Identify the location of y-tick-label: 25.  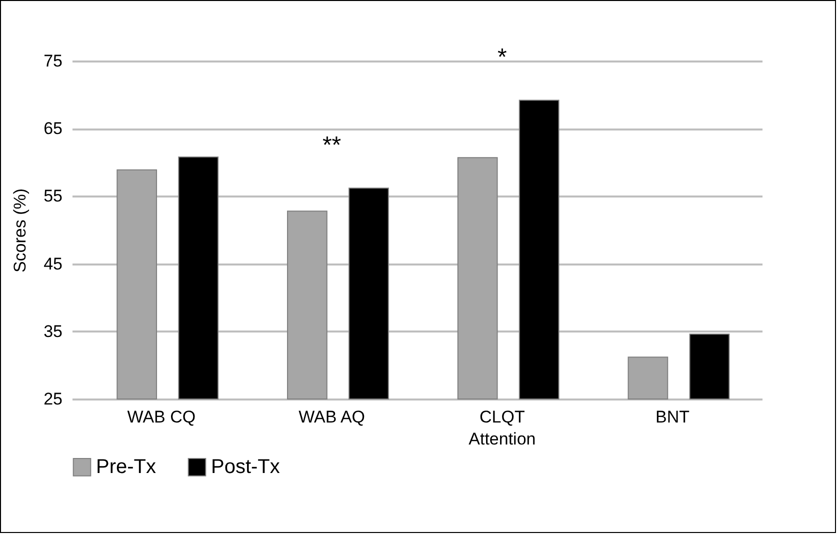
(53, 399).